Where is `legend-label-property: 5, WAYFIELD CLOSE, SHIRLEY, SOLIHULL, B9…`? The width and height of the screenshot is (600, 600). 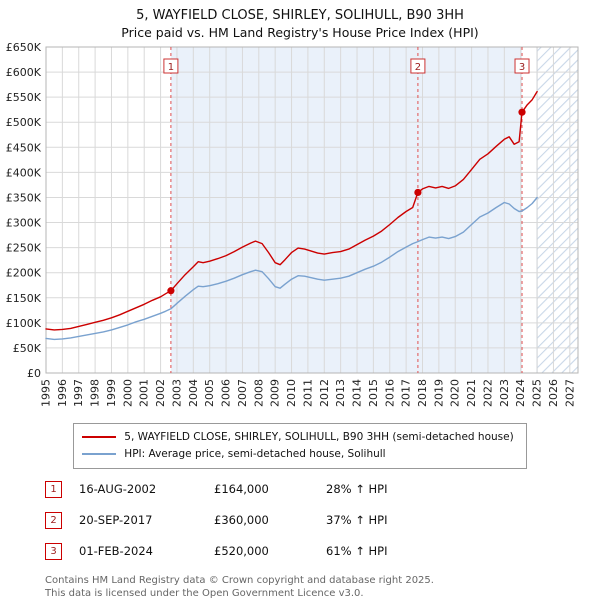 legend-label-property: 5, WAYFIELD CLOSE, SHIRLEY, SOLIHULL, B9… is located at coordinates (319, 436).